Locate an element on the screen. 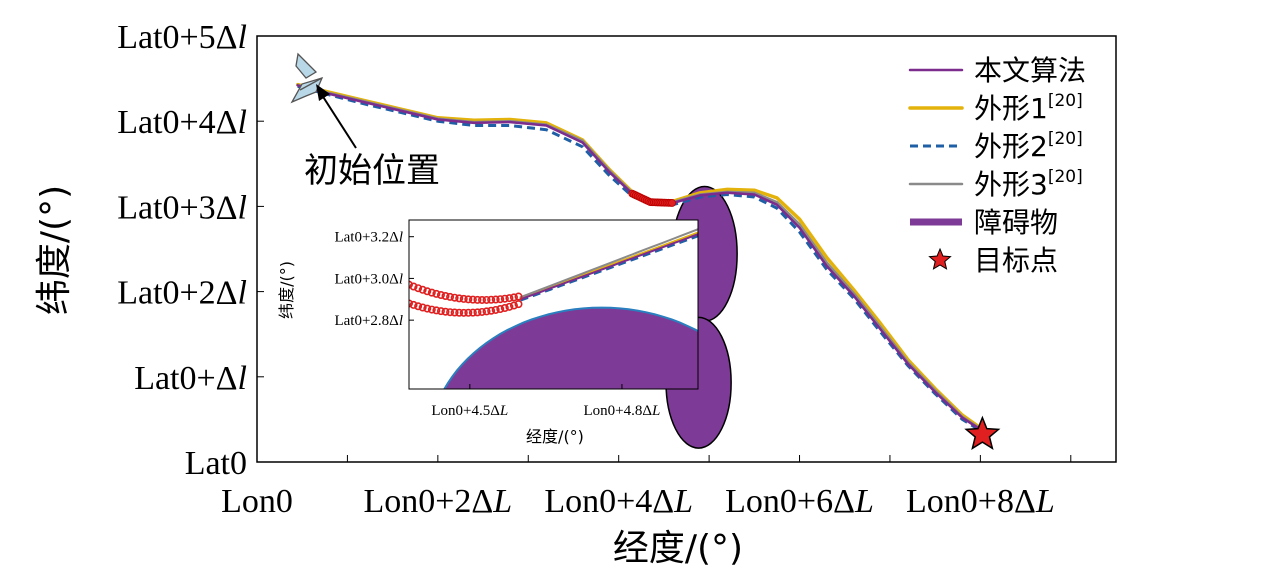 This screenshot has width=1276, height=576. inset-x-tick-label: Lon0+4.5ΔL is located at coordinates (469, 411).